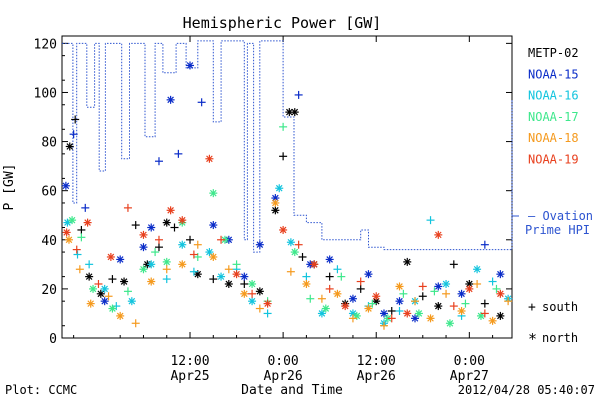 This screenshot has height=400, width=600. Describe the element at coordinates (560, 338) in the screenshot. I see `legend-north-label: north` at that location.